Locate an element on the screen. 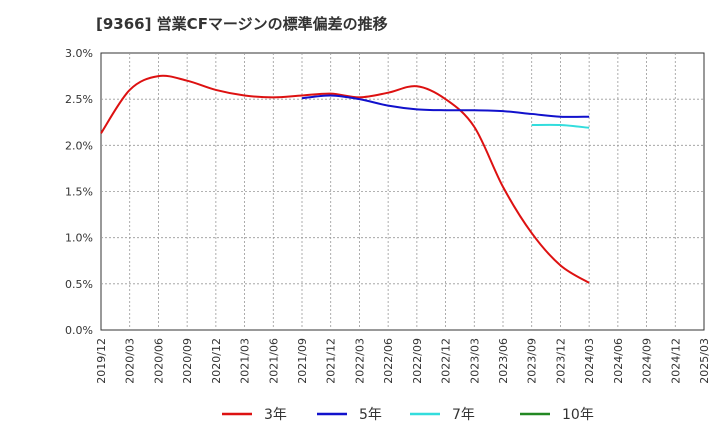 This screenshot has width=720, height=440. legend-label-1: 5年 is located at coordinates (370, 415).